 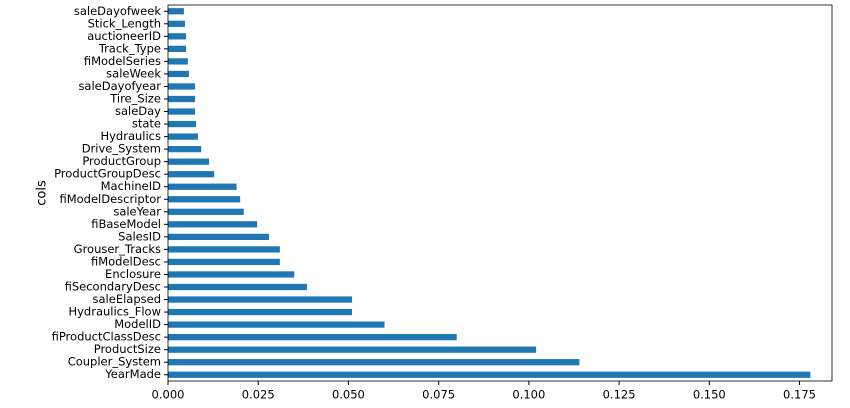 I want to click on y-tick-label: auctioneerID, so click(x=124, y=36).